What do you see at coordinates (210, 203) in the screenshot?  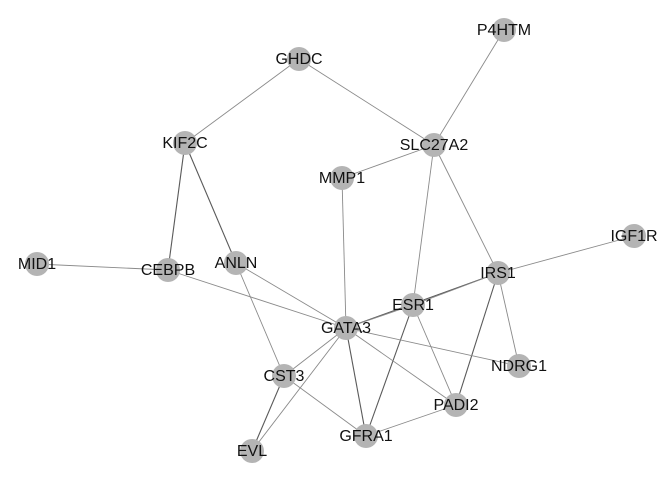 I see `edge-kif2c-anln` at bounding box center [210, 203].